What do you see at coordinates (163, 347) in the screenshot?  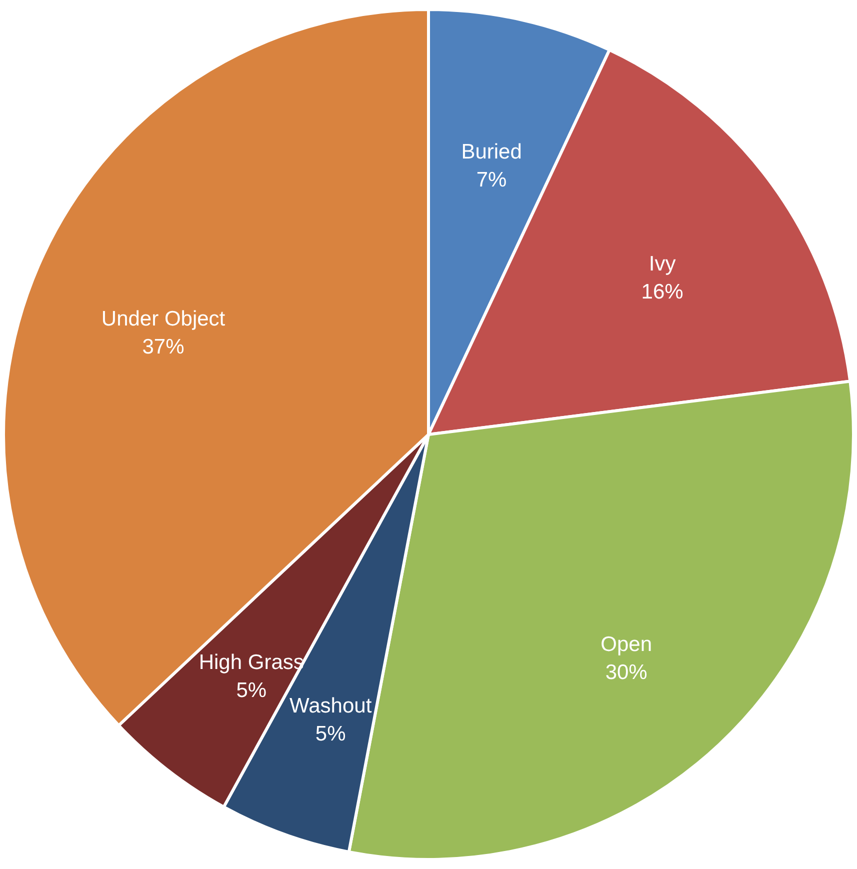 I see `data-label: 37%` at bounding box center [163, 347].